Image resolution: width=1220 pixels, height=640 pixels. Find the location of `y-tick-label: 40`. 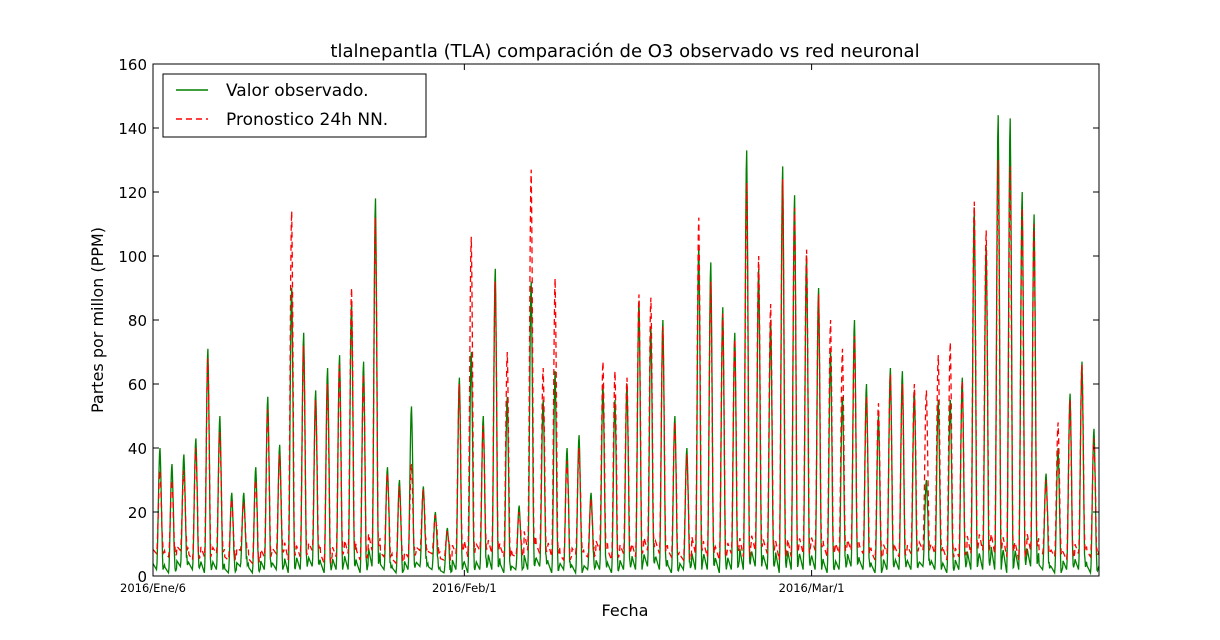

y-tick-label: 40 is located at coordinates (137, 449).